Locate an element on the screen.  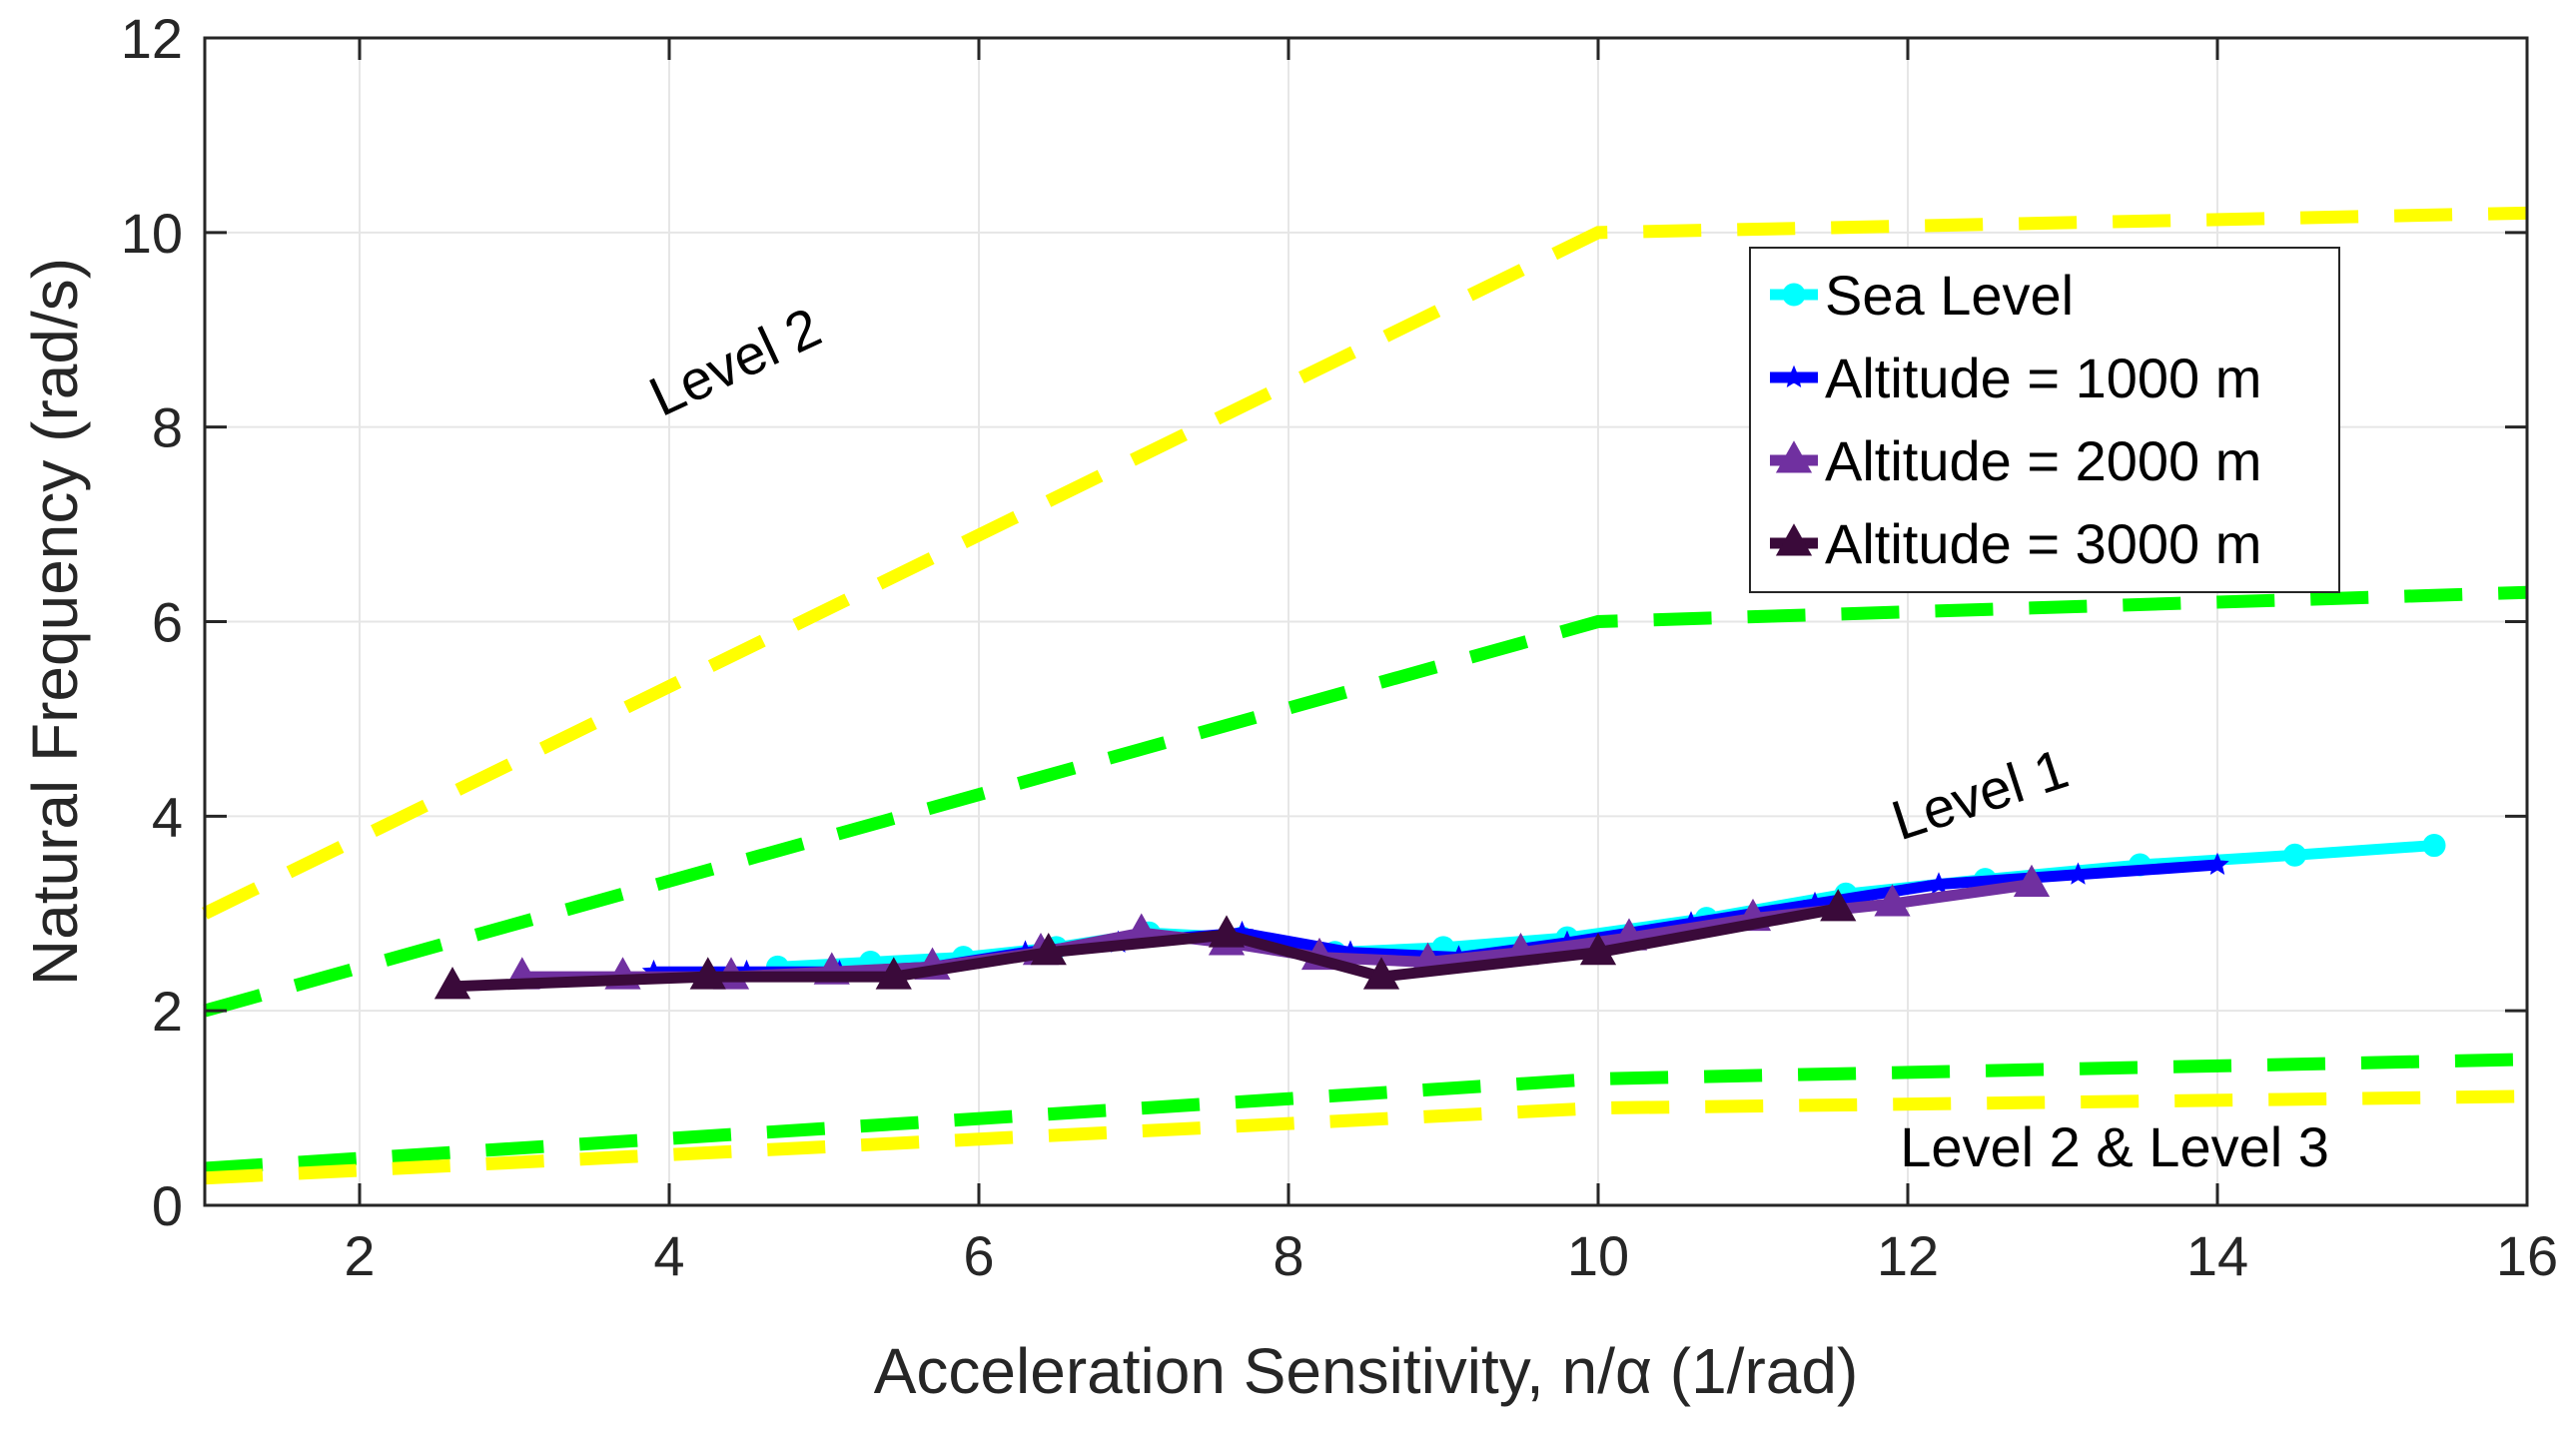
x-tick-label: 8 is located at coordinates (1288, 1255).